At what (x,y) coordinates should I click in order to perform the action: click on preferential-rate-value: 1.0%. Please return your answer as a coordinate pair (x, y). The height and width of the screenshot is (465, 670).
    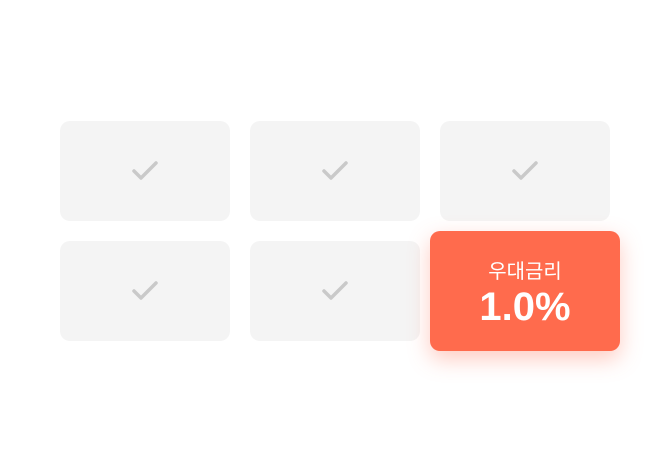
    Looking at the image, I should click on (525, 307).